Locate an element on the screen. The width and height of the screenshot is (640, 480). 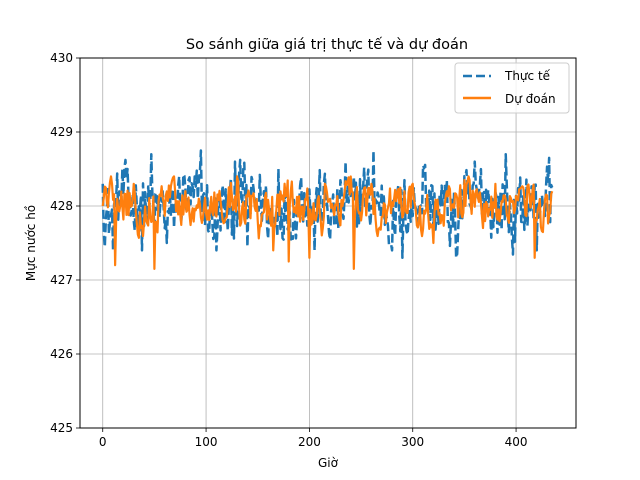
x-tick-label: 0 is located at coordinates (103, 442).